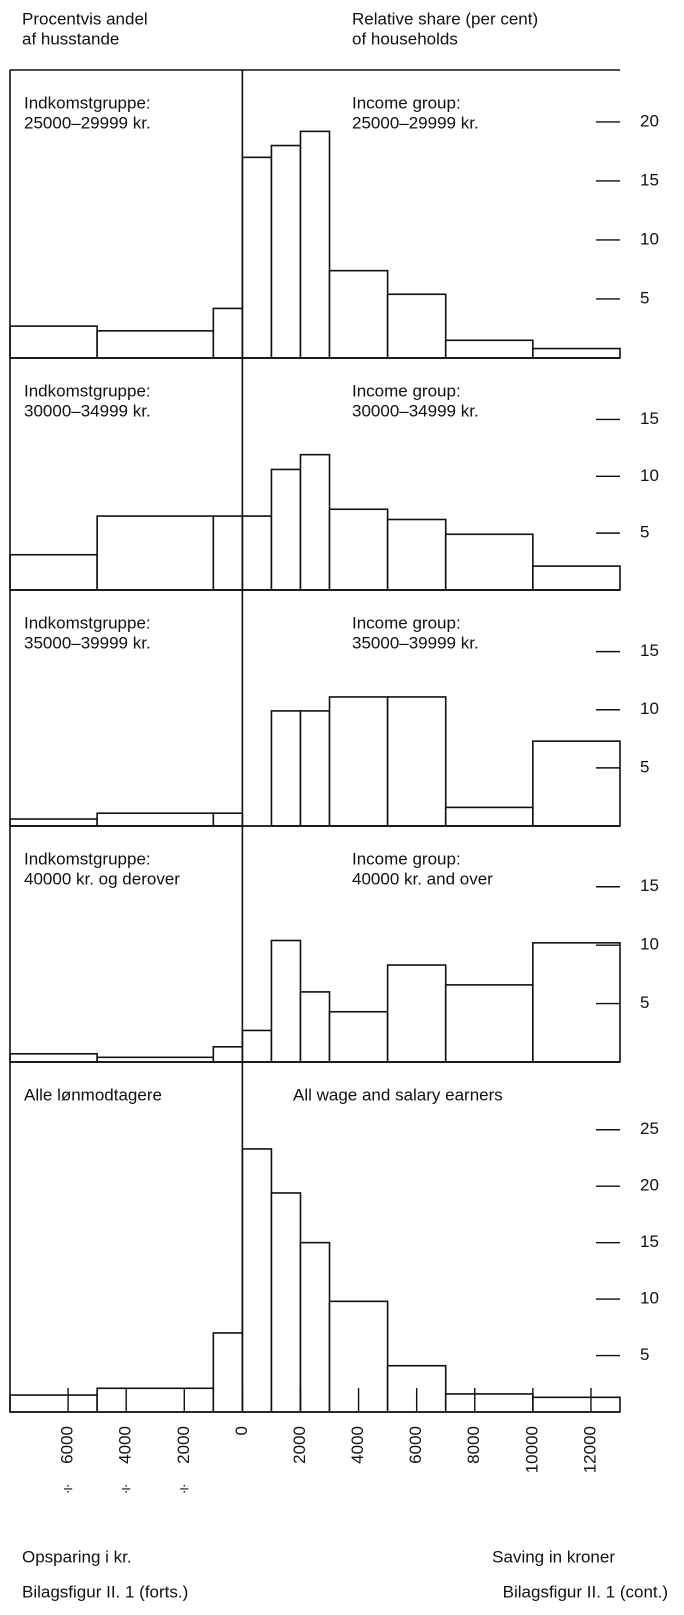  Describe the element at coordinates (422, 878) in the screenshot. I see `label-en: 40000 kr. and over` at that location.